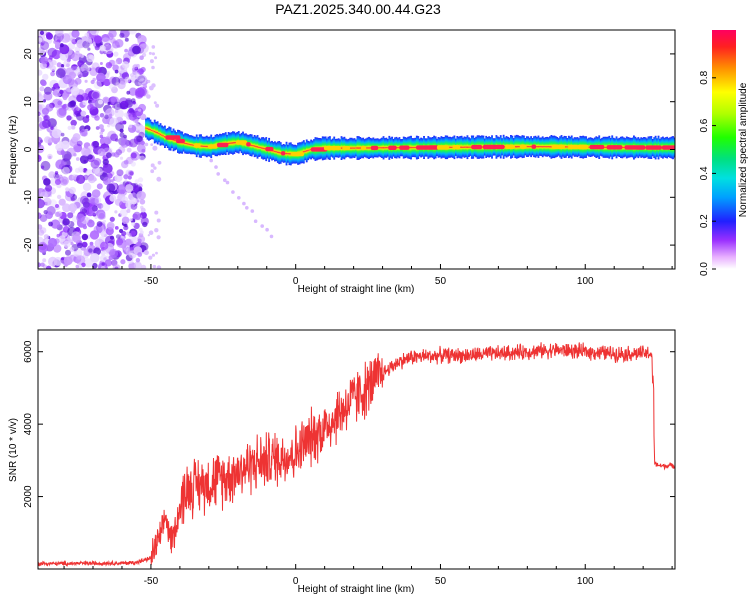 This screenshot has height=600, width=750. What do you see at coordinates (28, 351) in the screenshot?
I see `y-tick-label: 6000` at bounding box center [28, 351].